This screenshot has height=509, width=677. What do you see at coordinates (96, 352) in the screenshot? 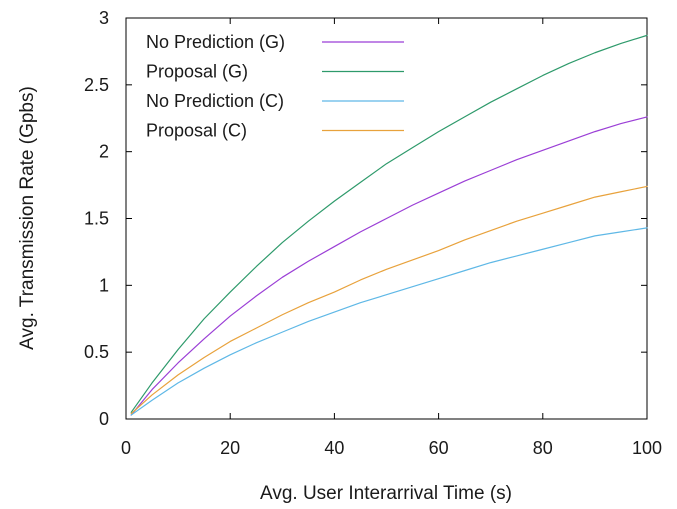
I see `y-tick-label: 0.5` at bounding box center [96, 352].